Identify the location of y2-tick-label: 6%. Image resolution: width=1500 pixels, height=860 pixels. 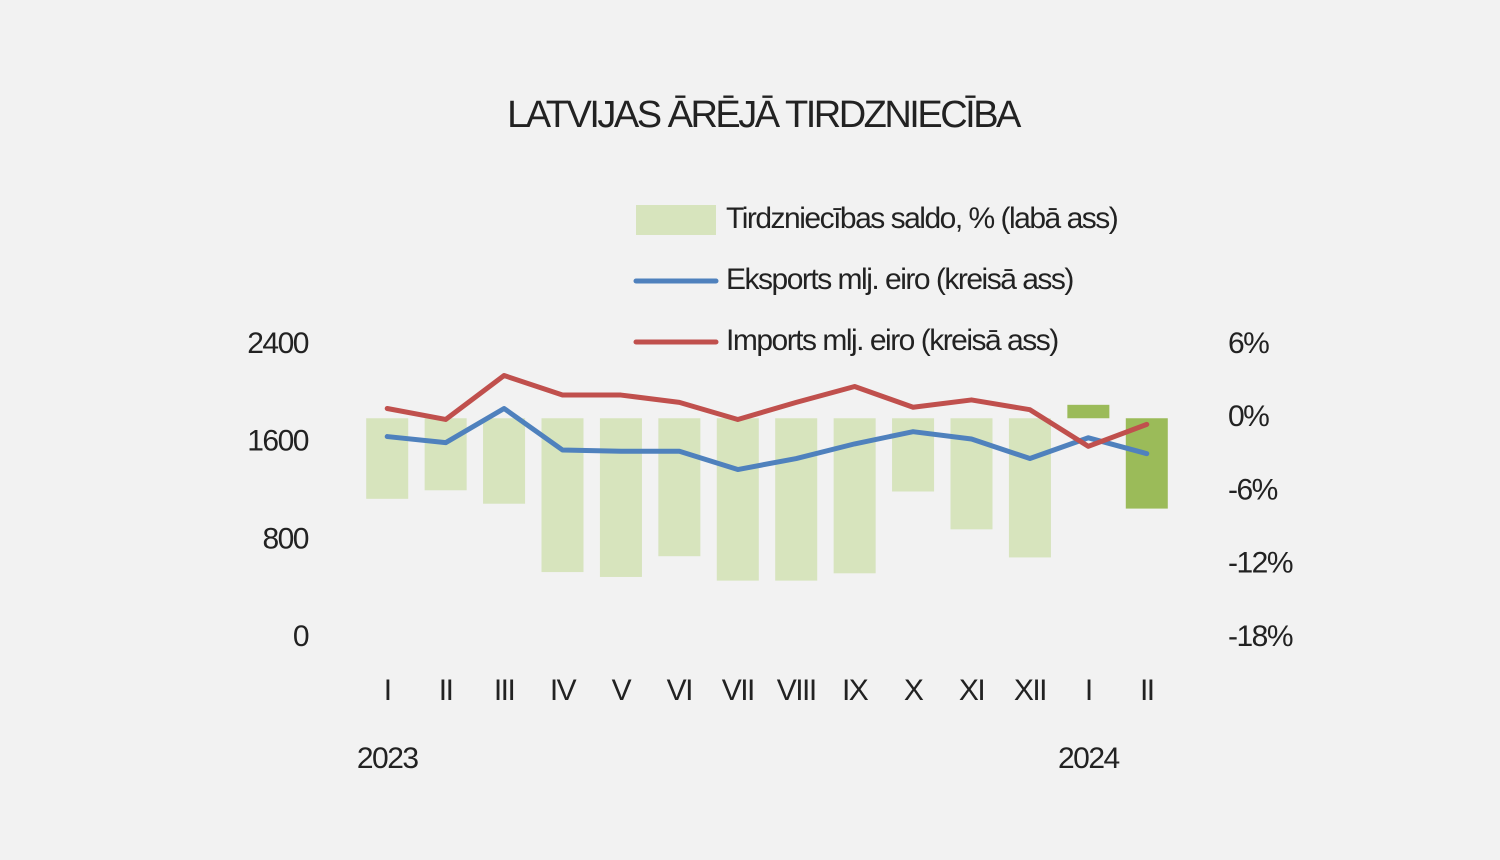
(1248, 343).